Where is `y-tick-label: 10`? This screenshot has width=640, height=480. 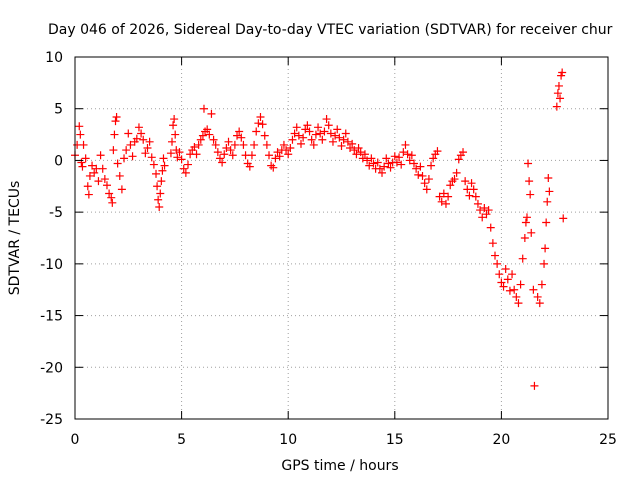 y-tick-label: 10 is located at coordinates (54, 58).